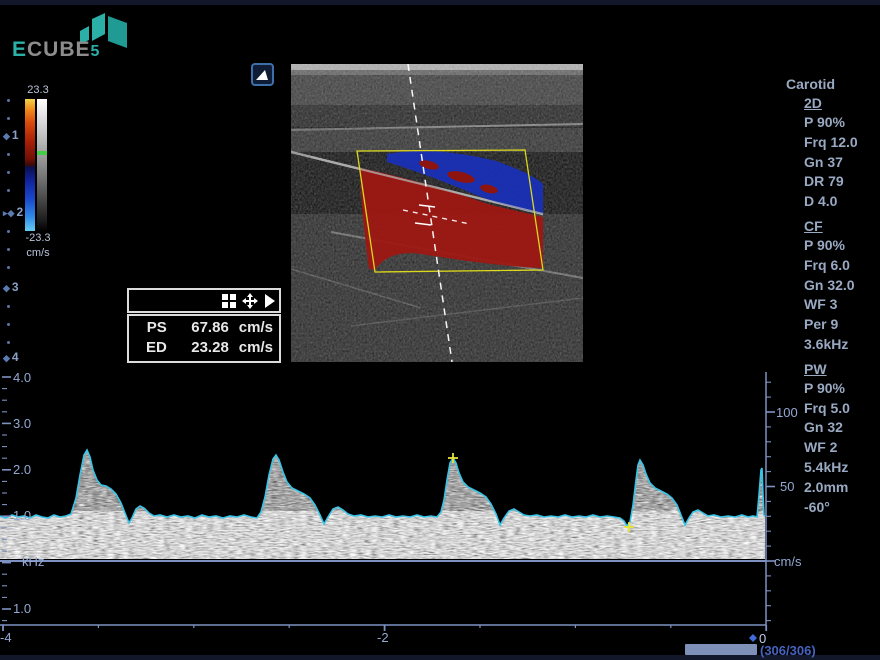 This screenshot has height=660, width=880. What do you see at coordinates (210, 347) in the screenshot?
I see `ed-value: 23.28` at bounding box center [210, 347].